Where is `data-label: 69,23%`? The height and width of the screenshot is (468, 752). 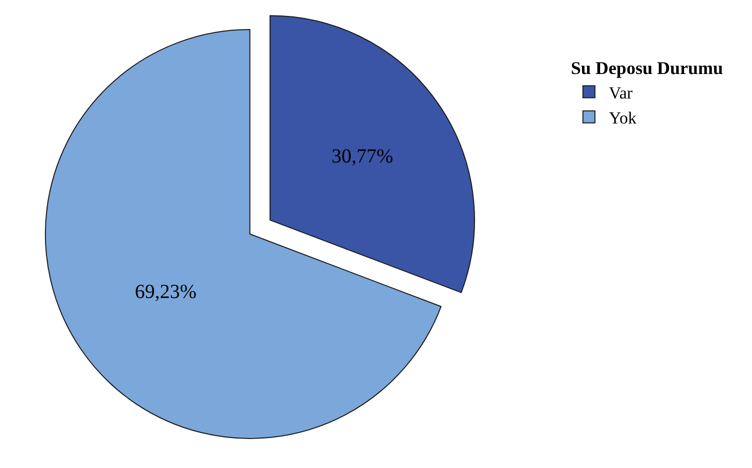 data-label: 69,23% is located at coordinates (165, 292).